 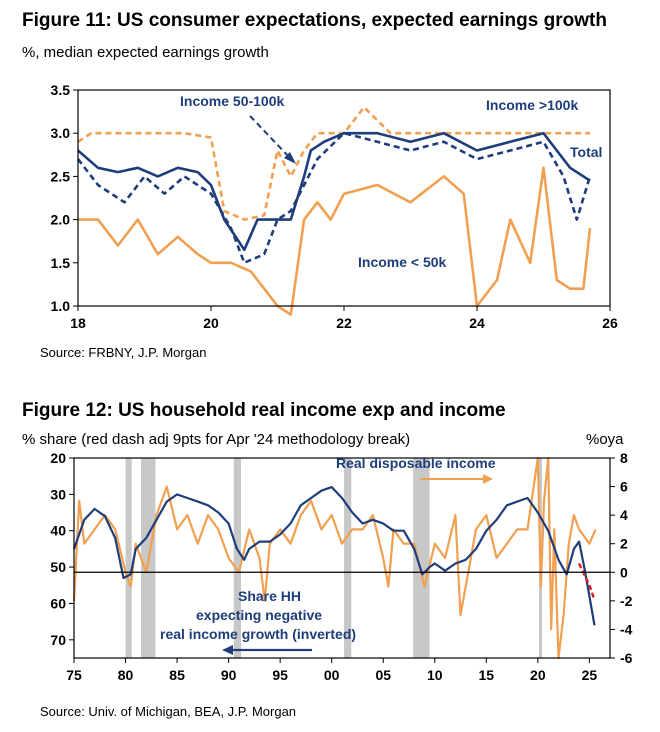 What do you see at coordinates (624, 458) in the screenshot?
I see `figure12-right-tick-label: 8` at bounding box center [624, 458].